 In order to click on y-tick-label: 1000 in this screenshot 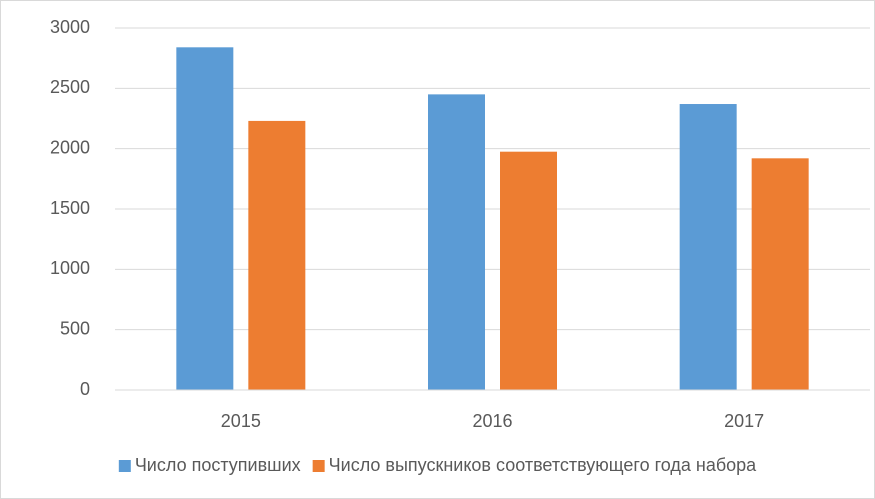, I will do `click(70, 268)`.